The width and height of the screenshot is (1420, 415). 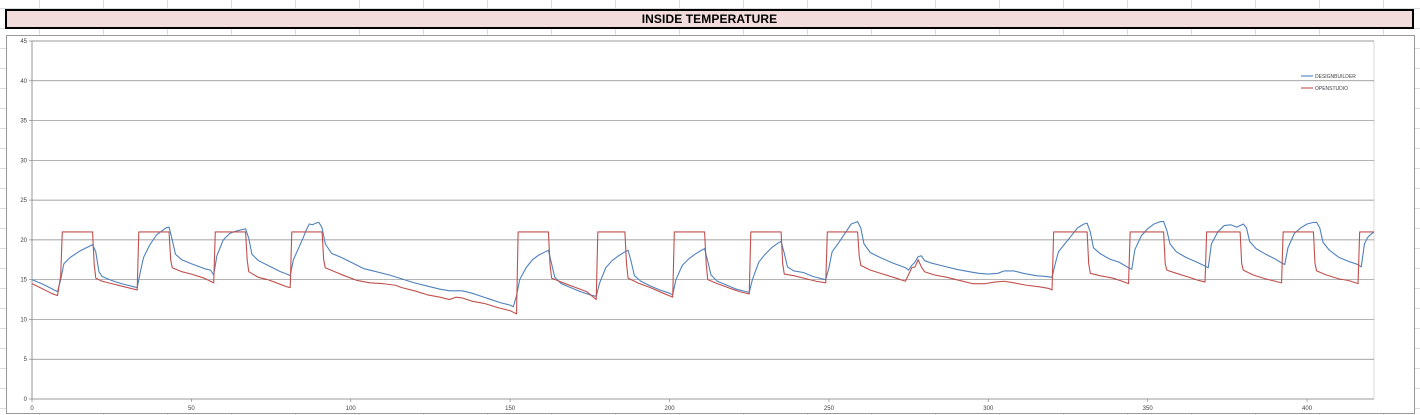 What do you see at coordinates (23, 320) in the screenshot?
I see `y-tick-label: 10` at bounding box center [23, 320].